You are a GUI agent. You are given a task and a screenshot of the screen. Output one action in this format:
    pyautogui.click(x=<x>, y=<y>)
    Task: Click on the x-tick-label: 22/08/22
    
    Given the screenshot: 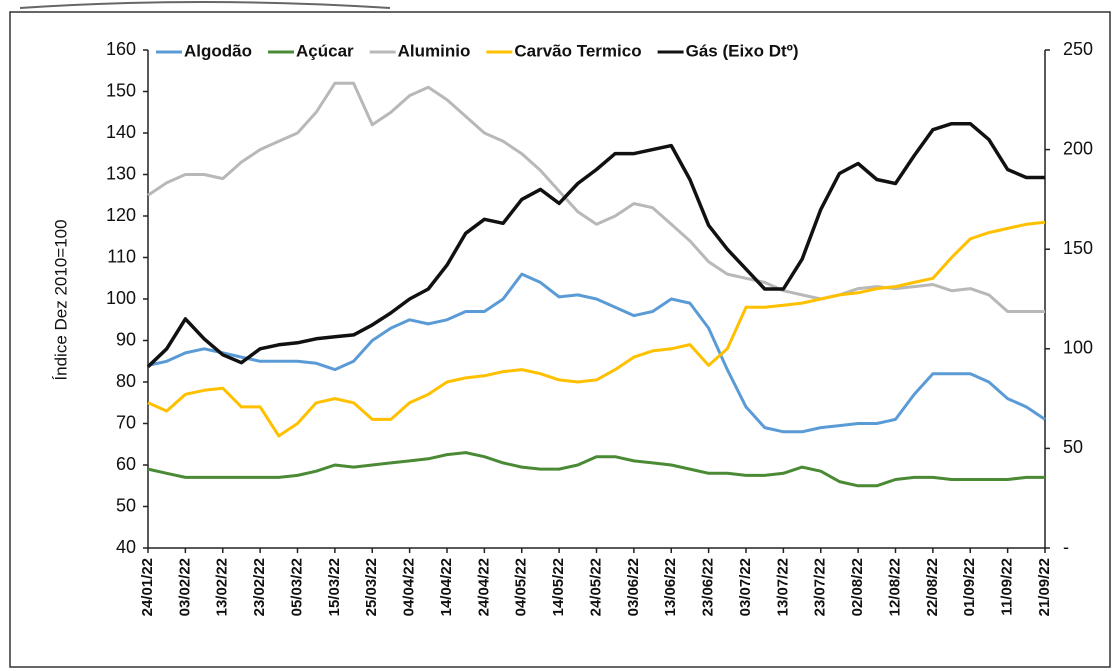 What is the action you would take?
    pyautogui.click(x=932, y=587)
    